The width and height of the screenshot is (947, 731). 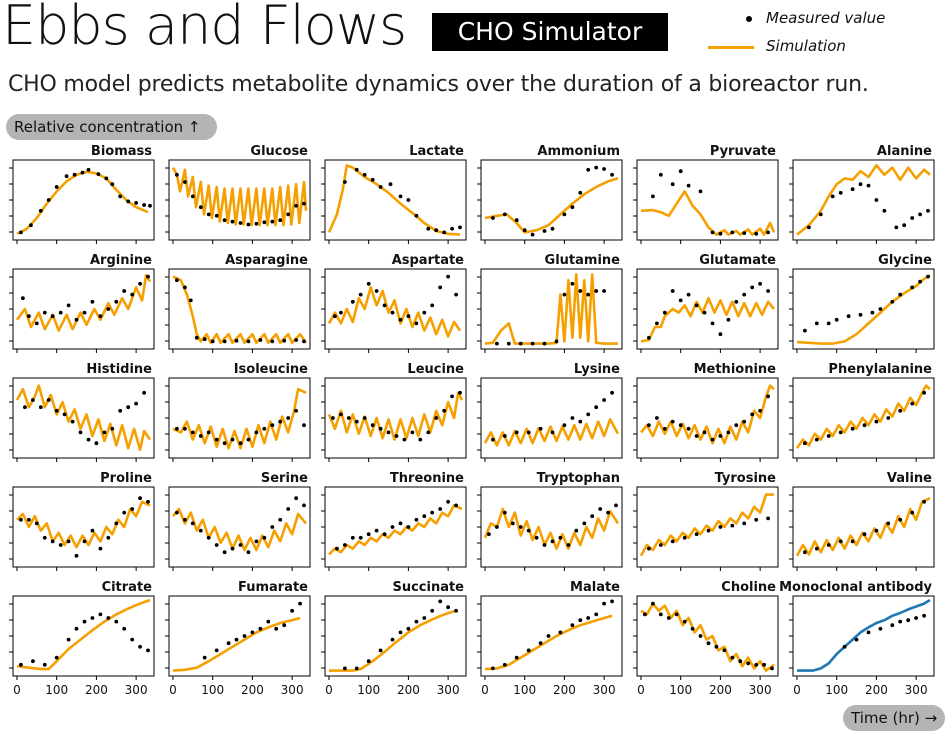 What do you see at coordinates (121, 151) in the screenshot?
I see `panel-title: Biomass` at bounding box center [121, 151].